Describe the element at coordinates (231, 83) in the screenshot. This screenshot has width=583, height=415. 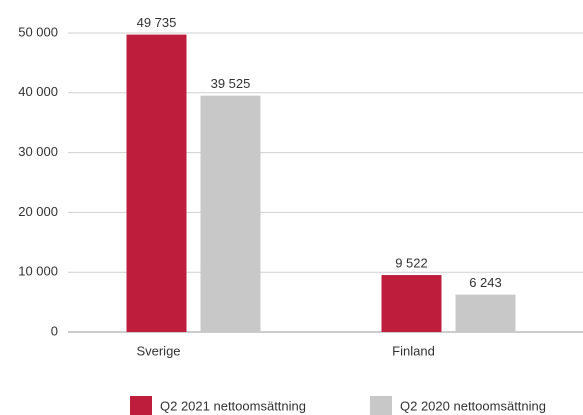
I see `value-label: 39 525` at that location.